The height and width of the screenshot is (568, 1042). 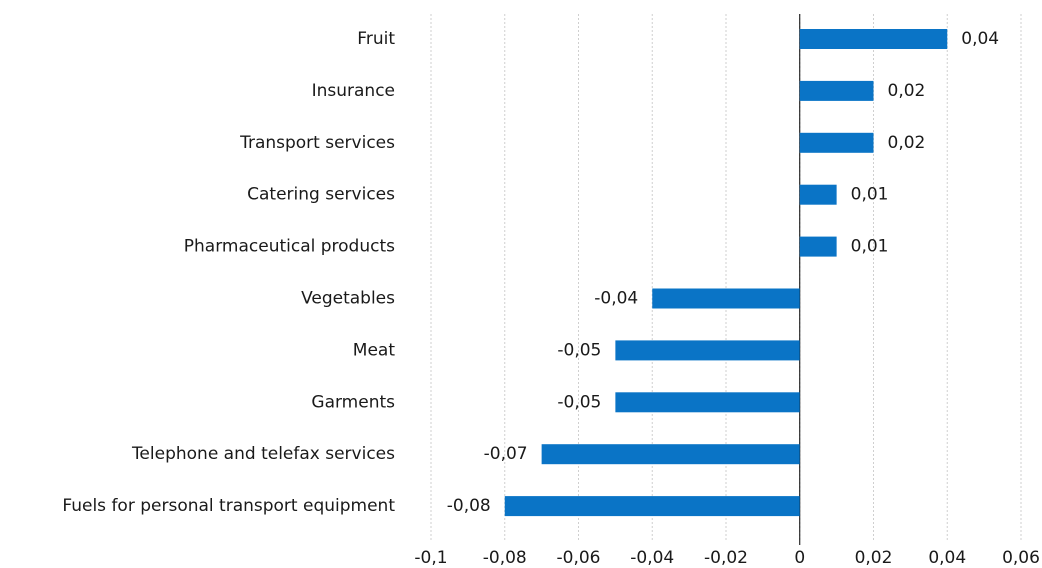 What do you see at coordinates (652, 558) in the screenshot?
I see `x-tick-label: -0,04` at bounding box center [652, 558].